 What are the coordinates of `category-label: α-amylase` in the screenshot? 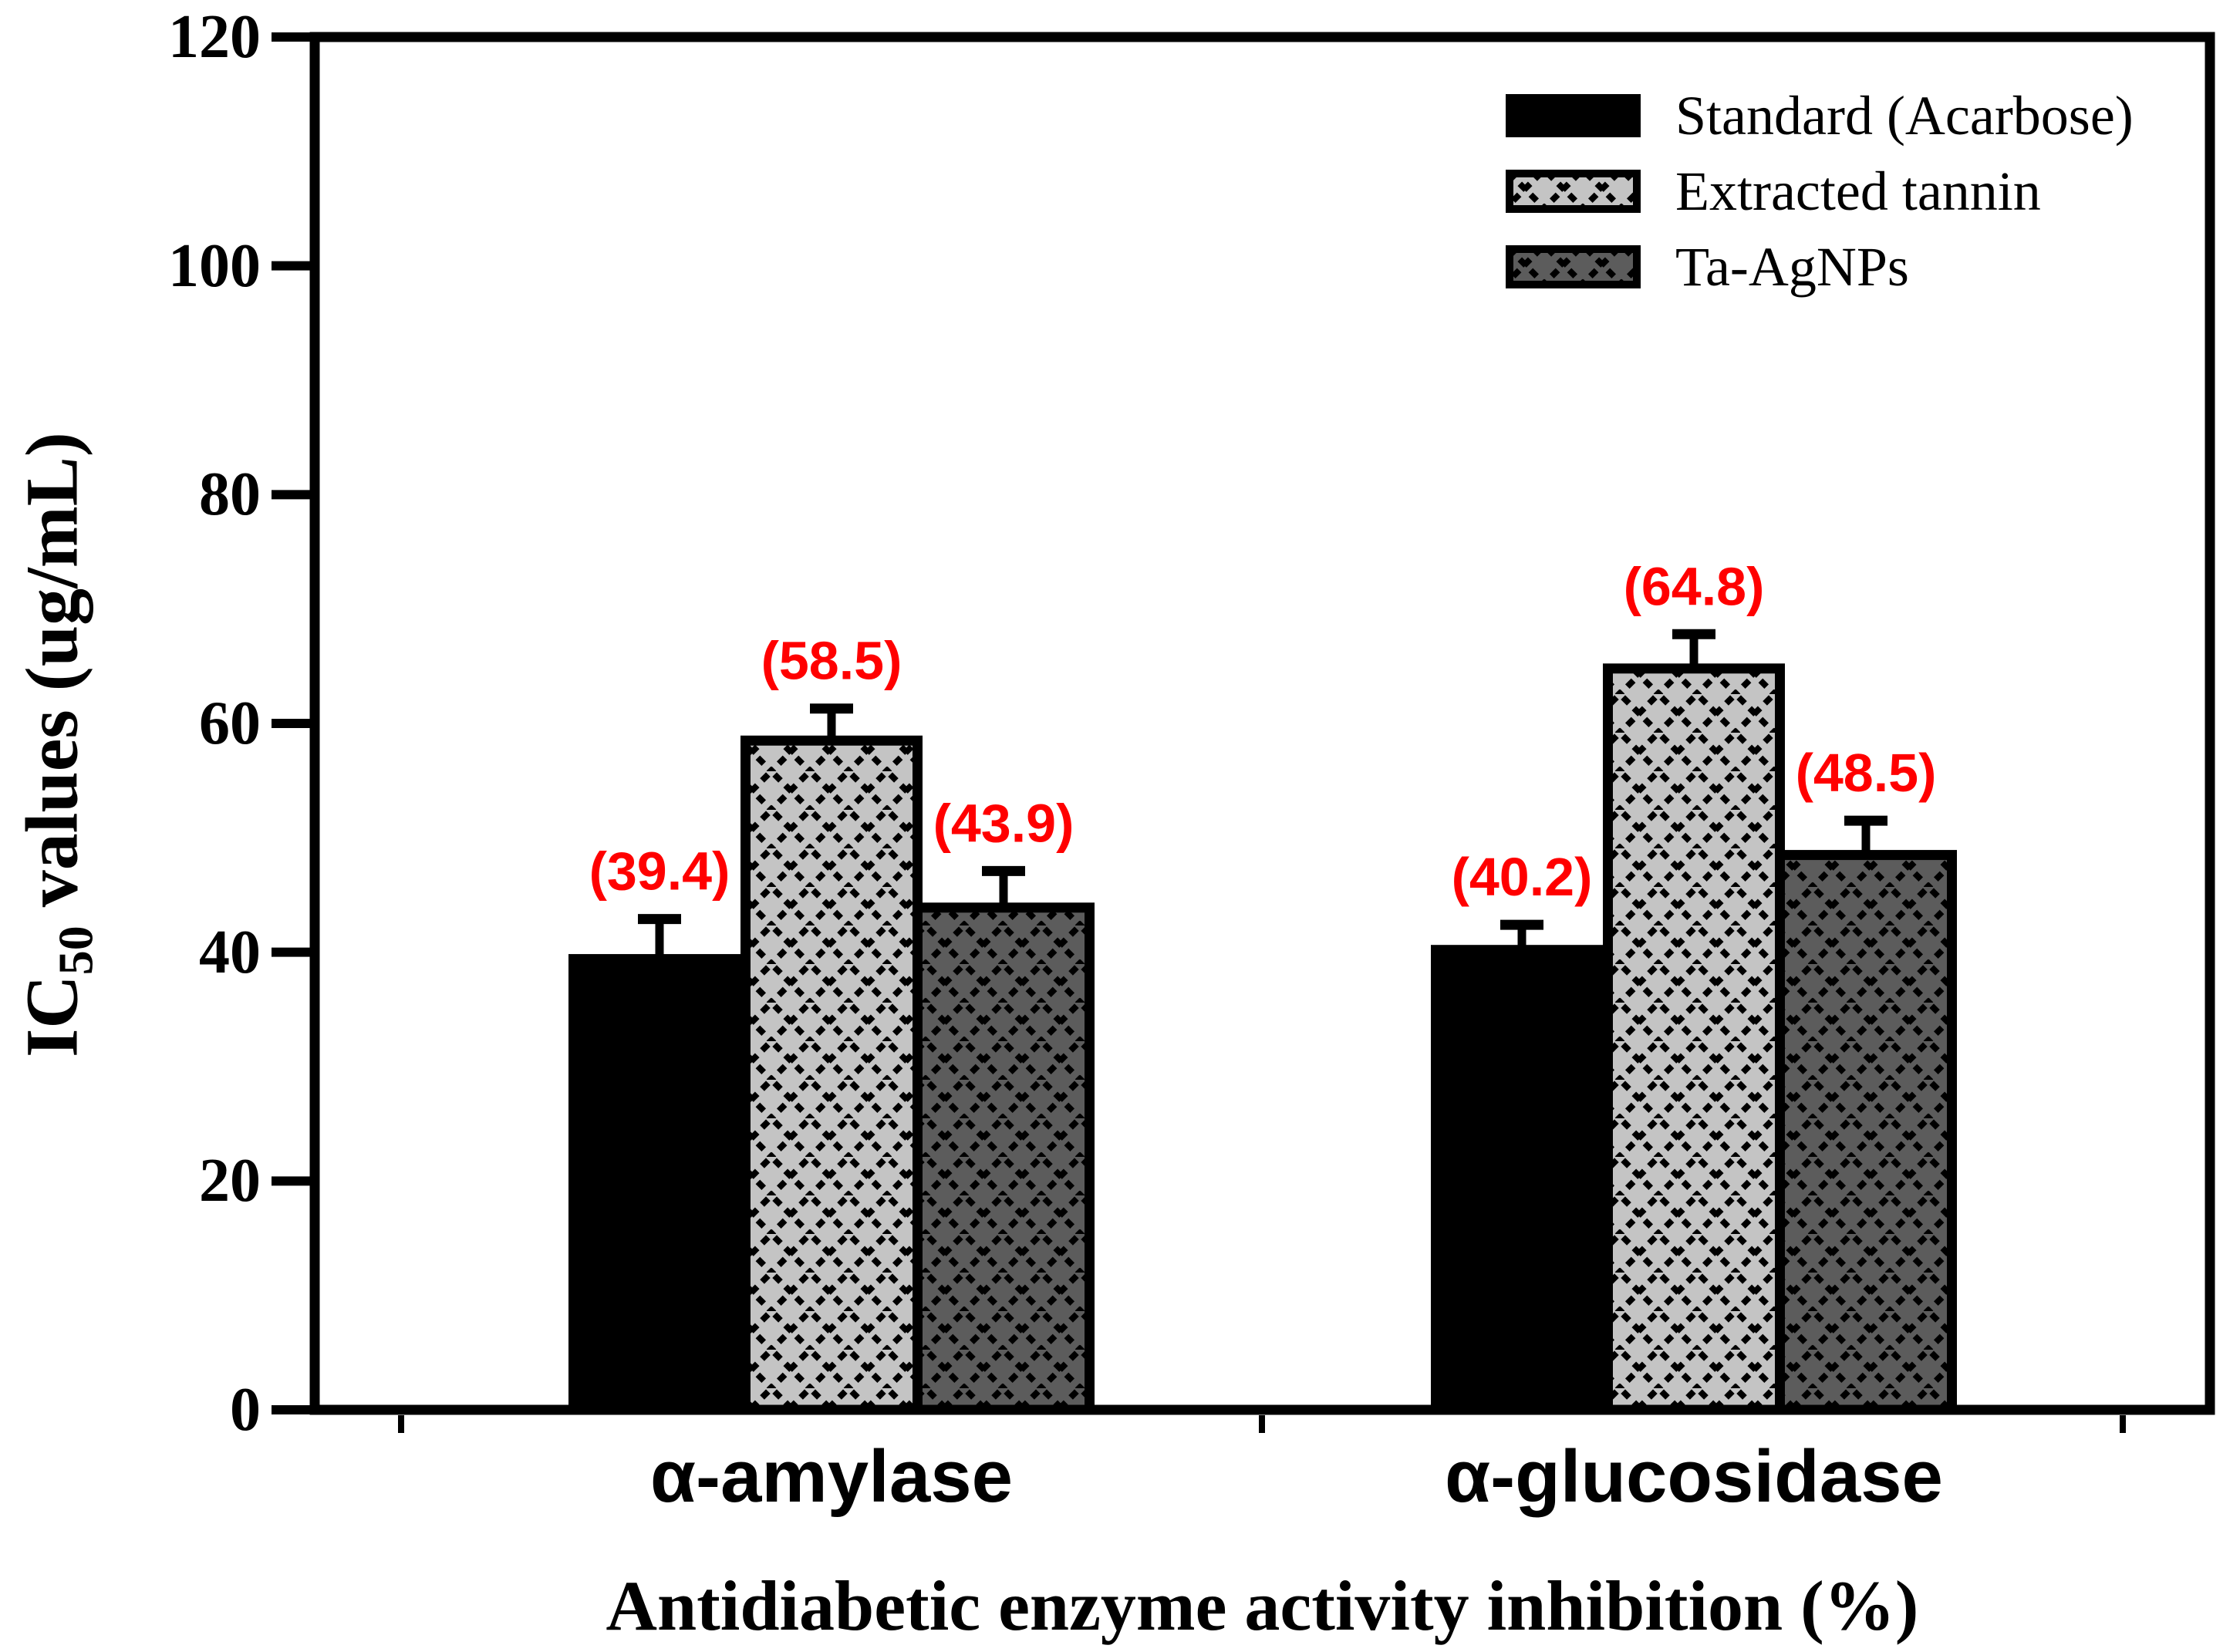 It's located at (832, 1477).